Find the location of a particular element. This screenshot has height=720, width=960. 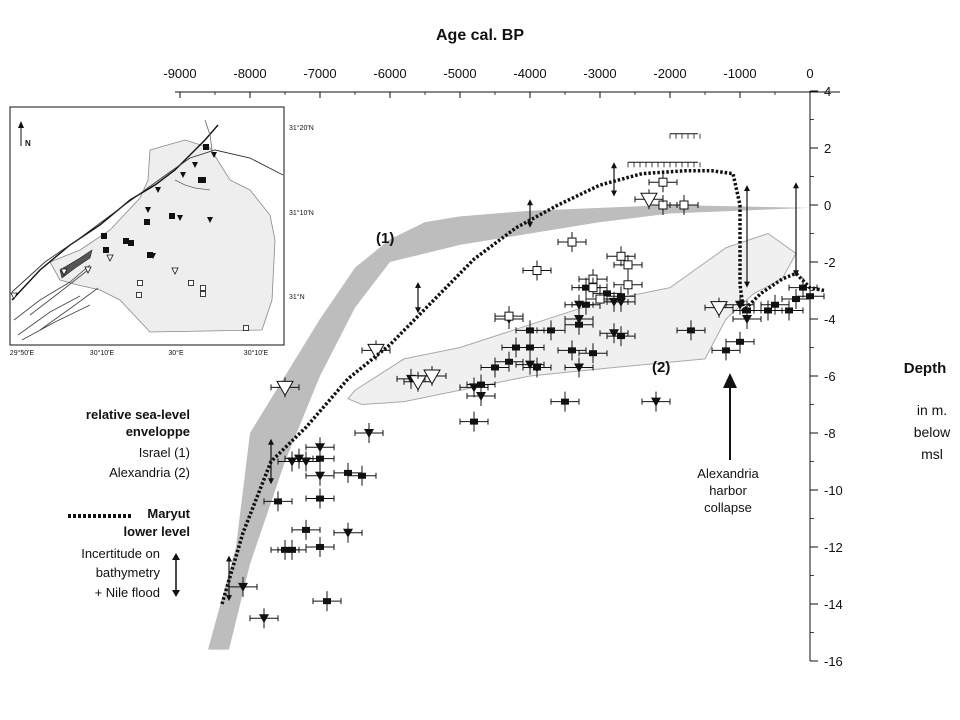

x-tick-label: -6000 is located at coordinates (389, 73).